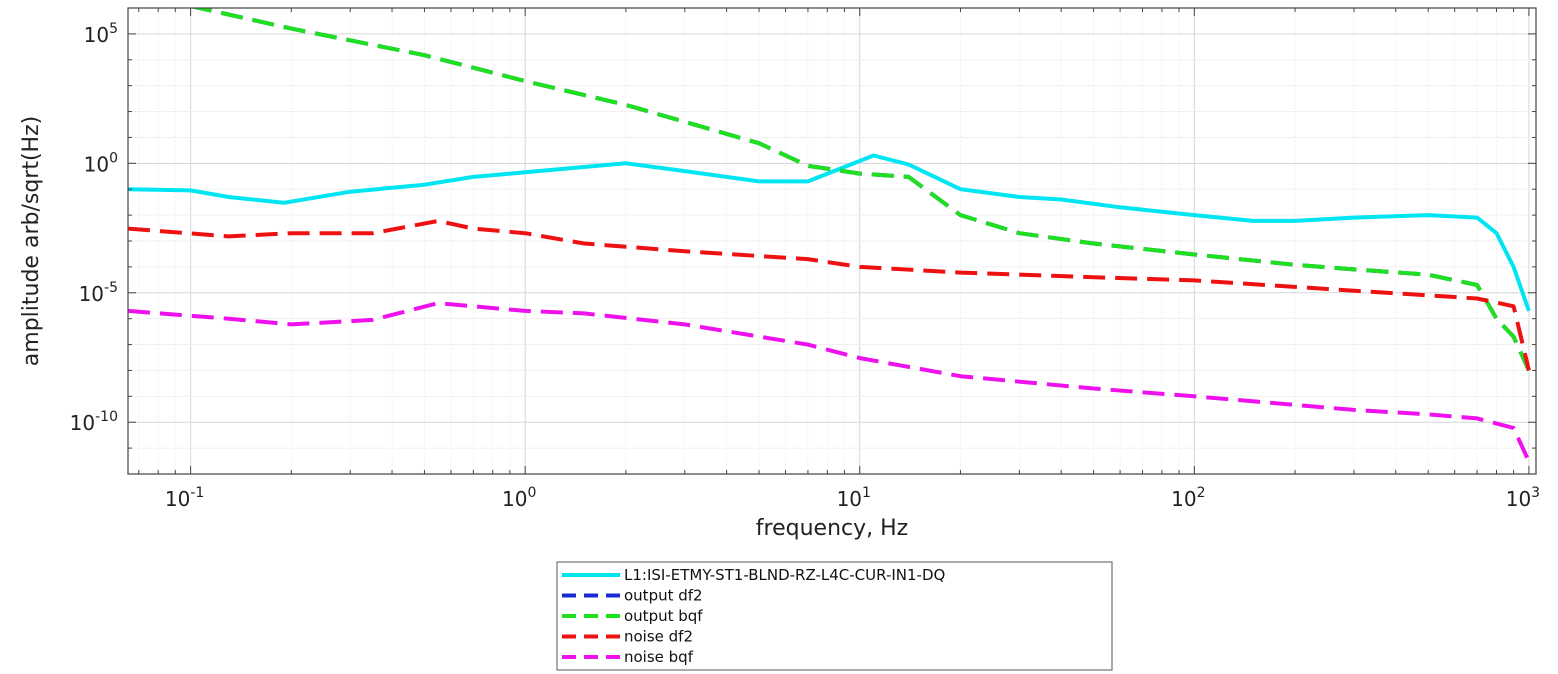  Describe the element at coordinates (663, 596) in the screenshot. I see `legend-label: output df2` at that location.